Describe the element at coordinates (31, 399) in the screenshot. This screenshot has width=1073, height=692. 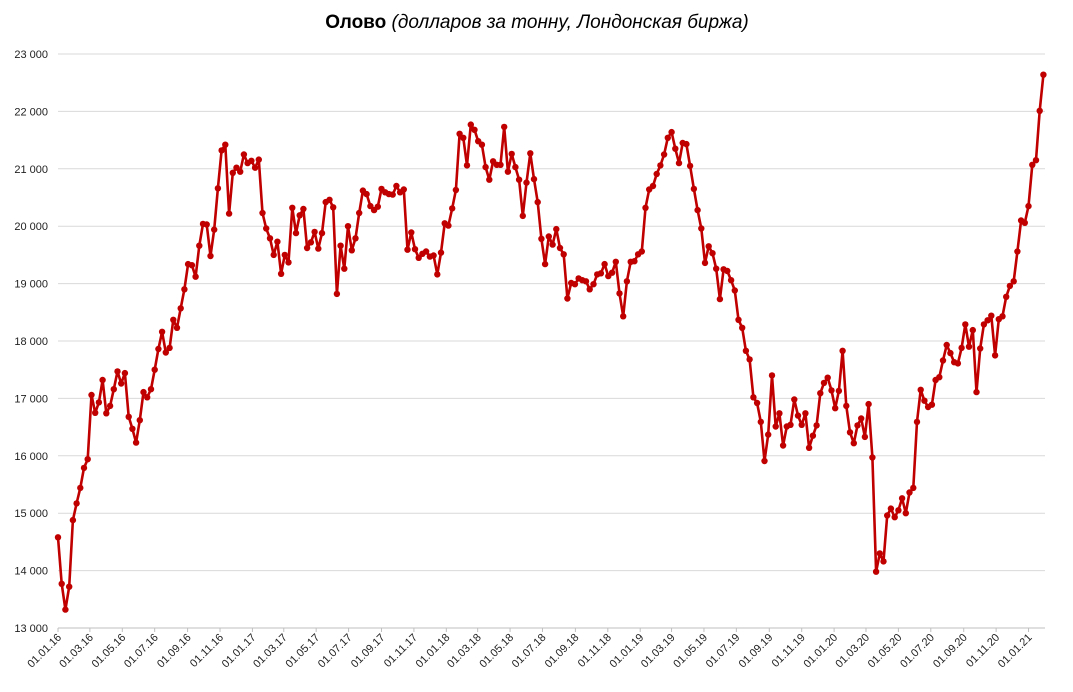
I see `y-tick-label: 17 000` at that location.